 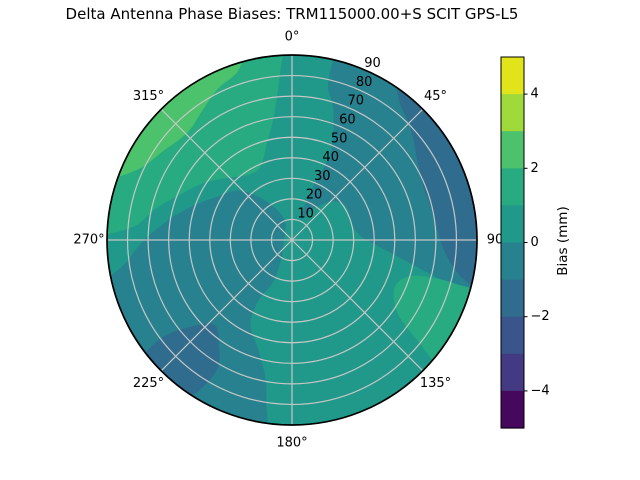 I want to click on theta-tick-label-90: 90, so click(x=495, y=240).